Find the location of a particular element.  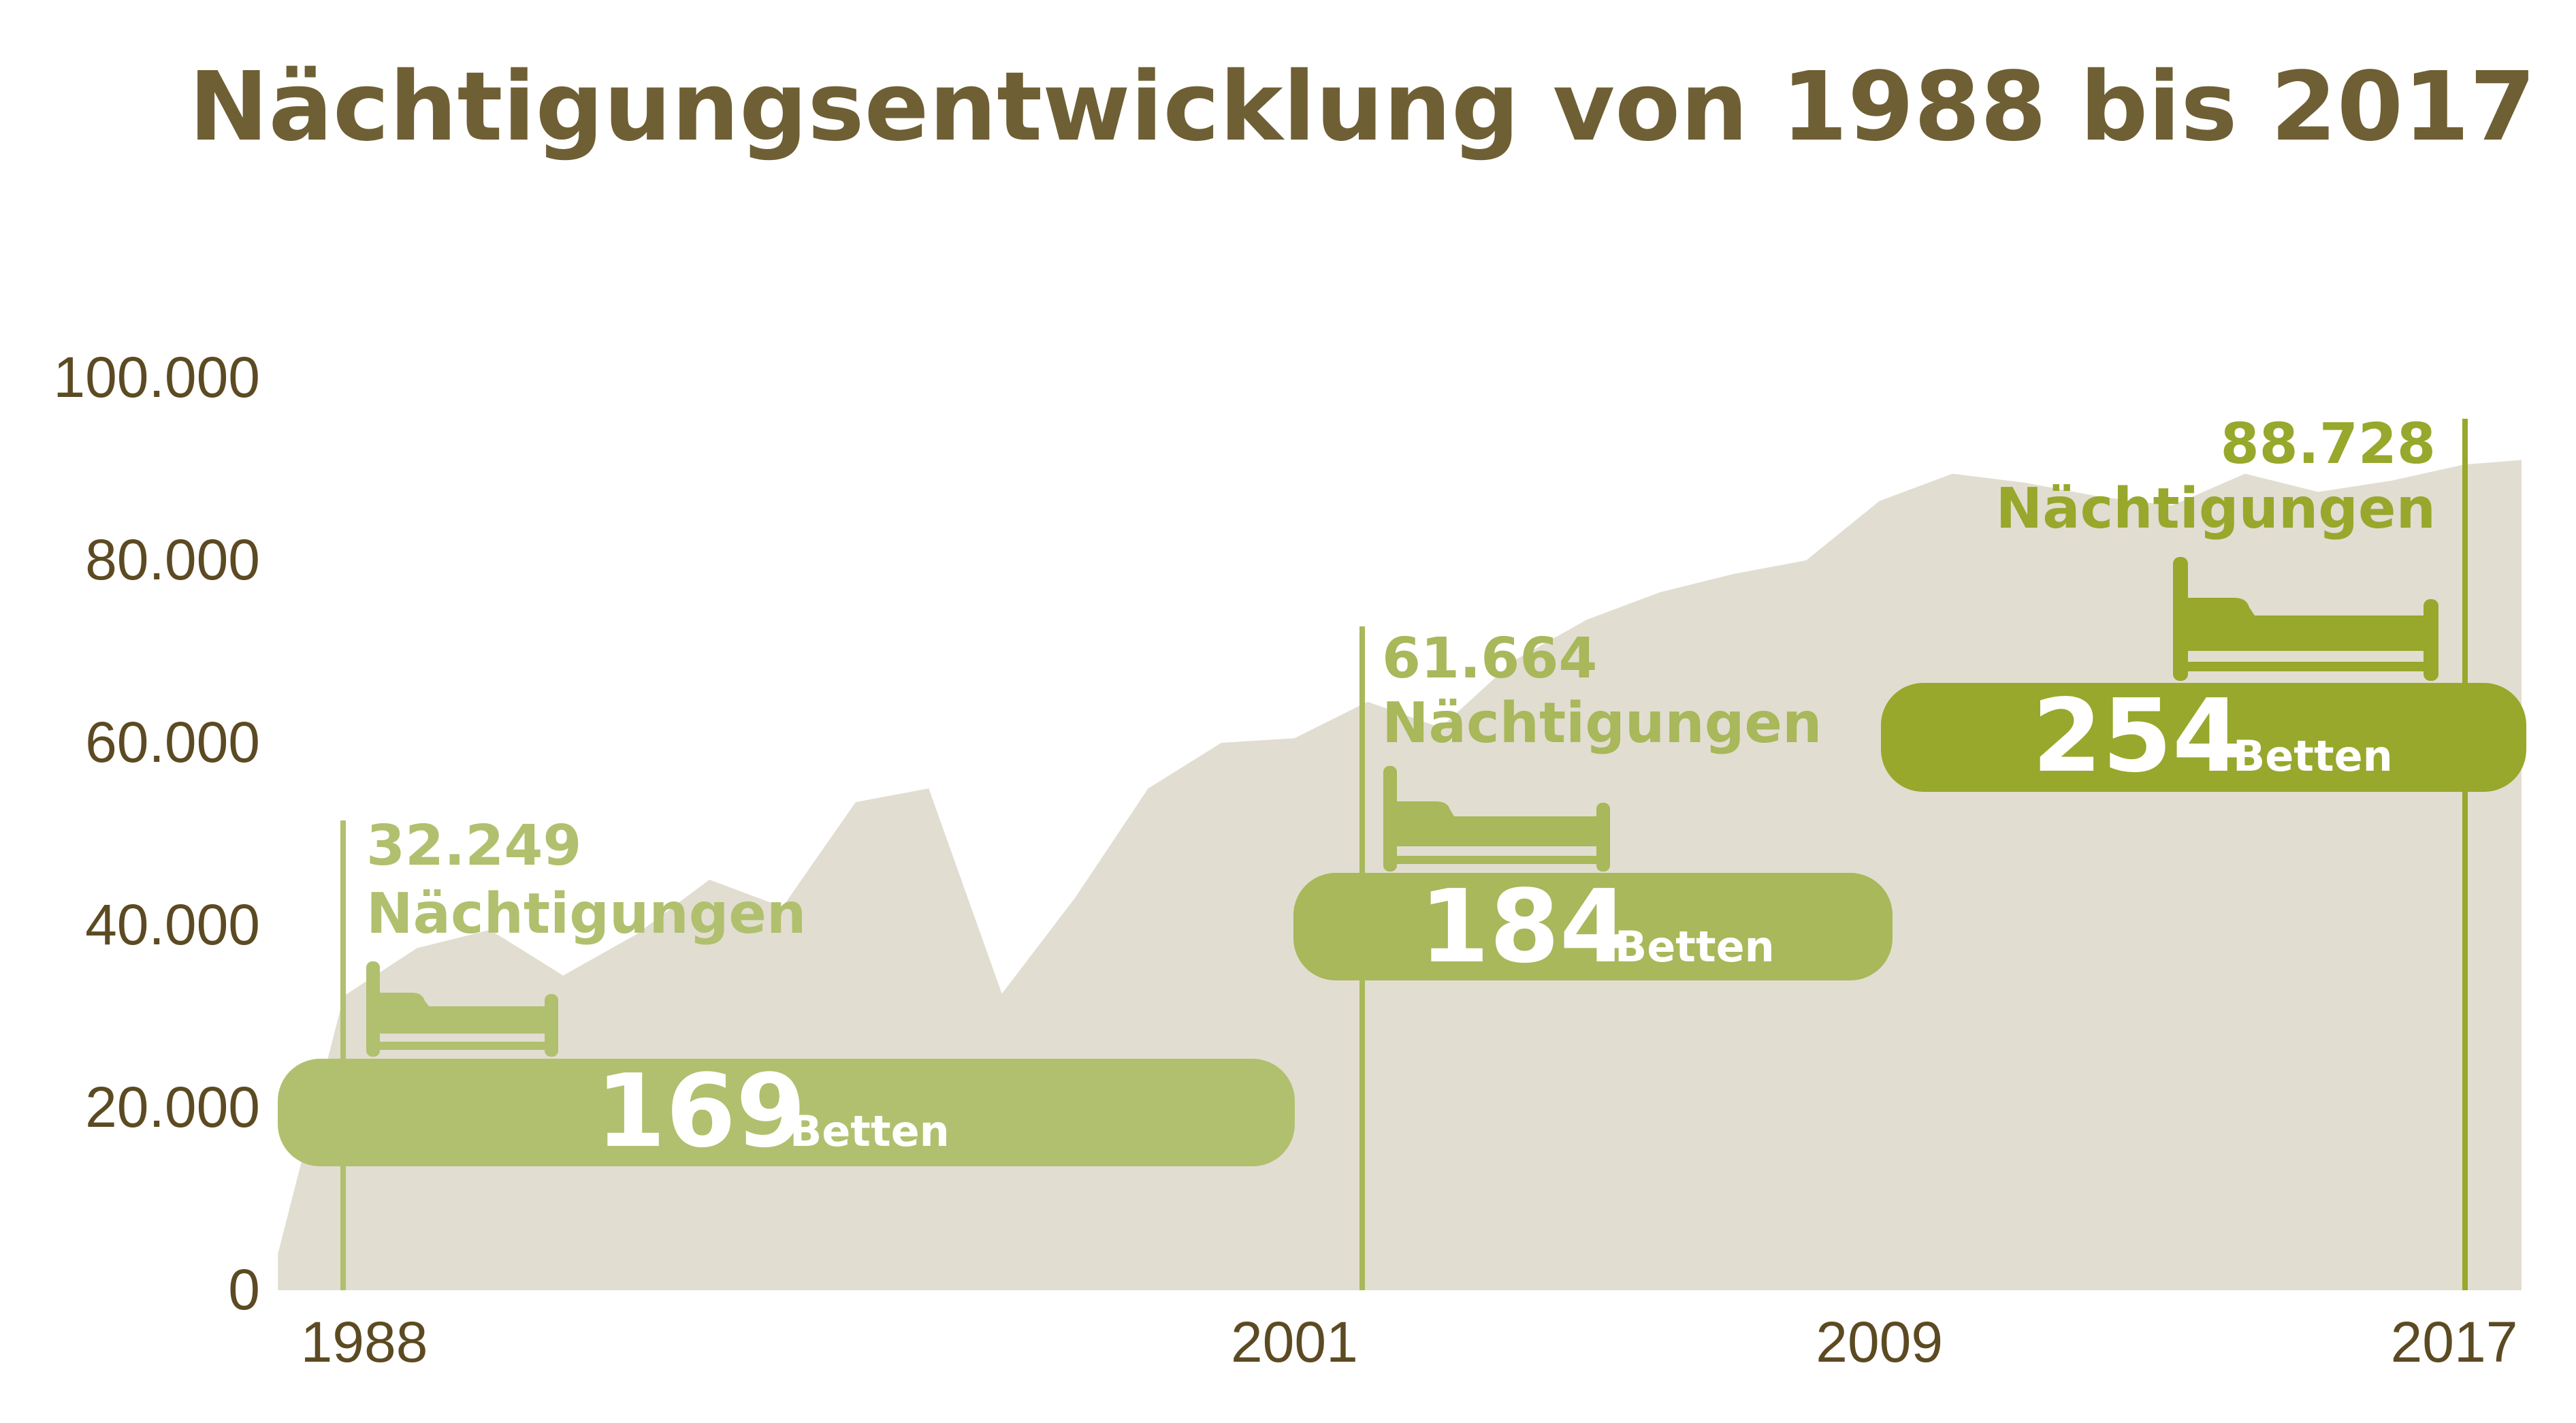

bed-bar-2017 is located at coordinates (2204, 737).